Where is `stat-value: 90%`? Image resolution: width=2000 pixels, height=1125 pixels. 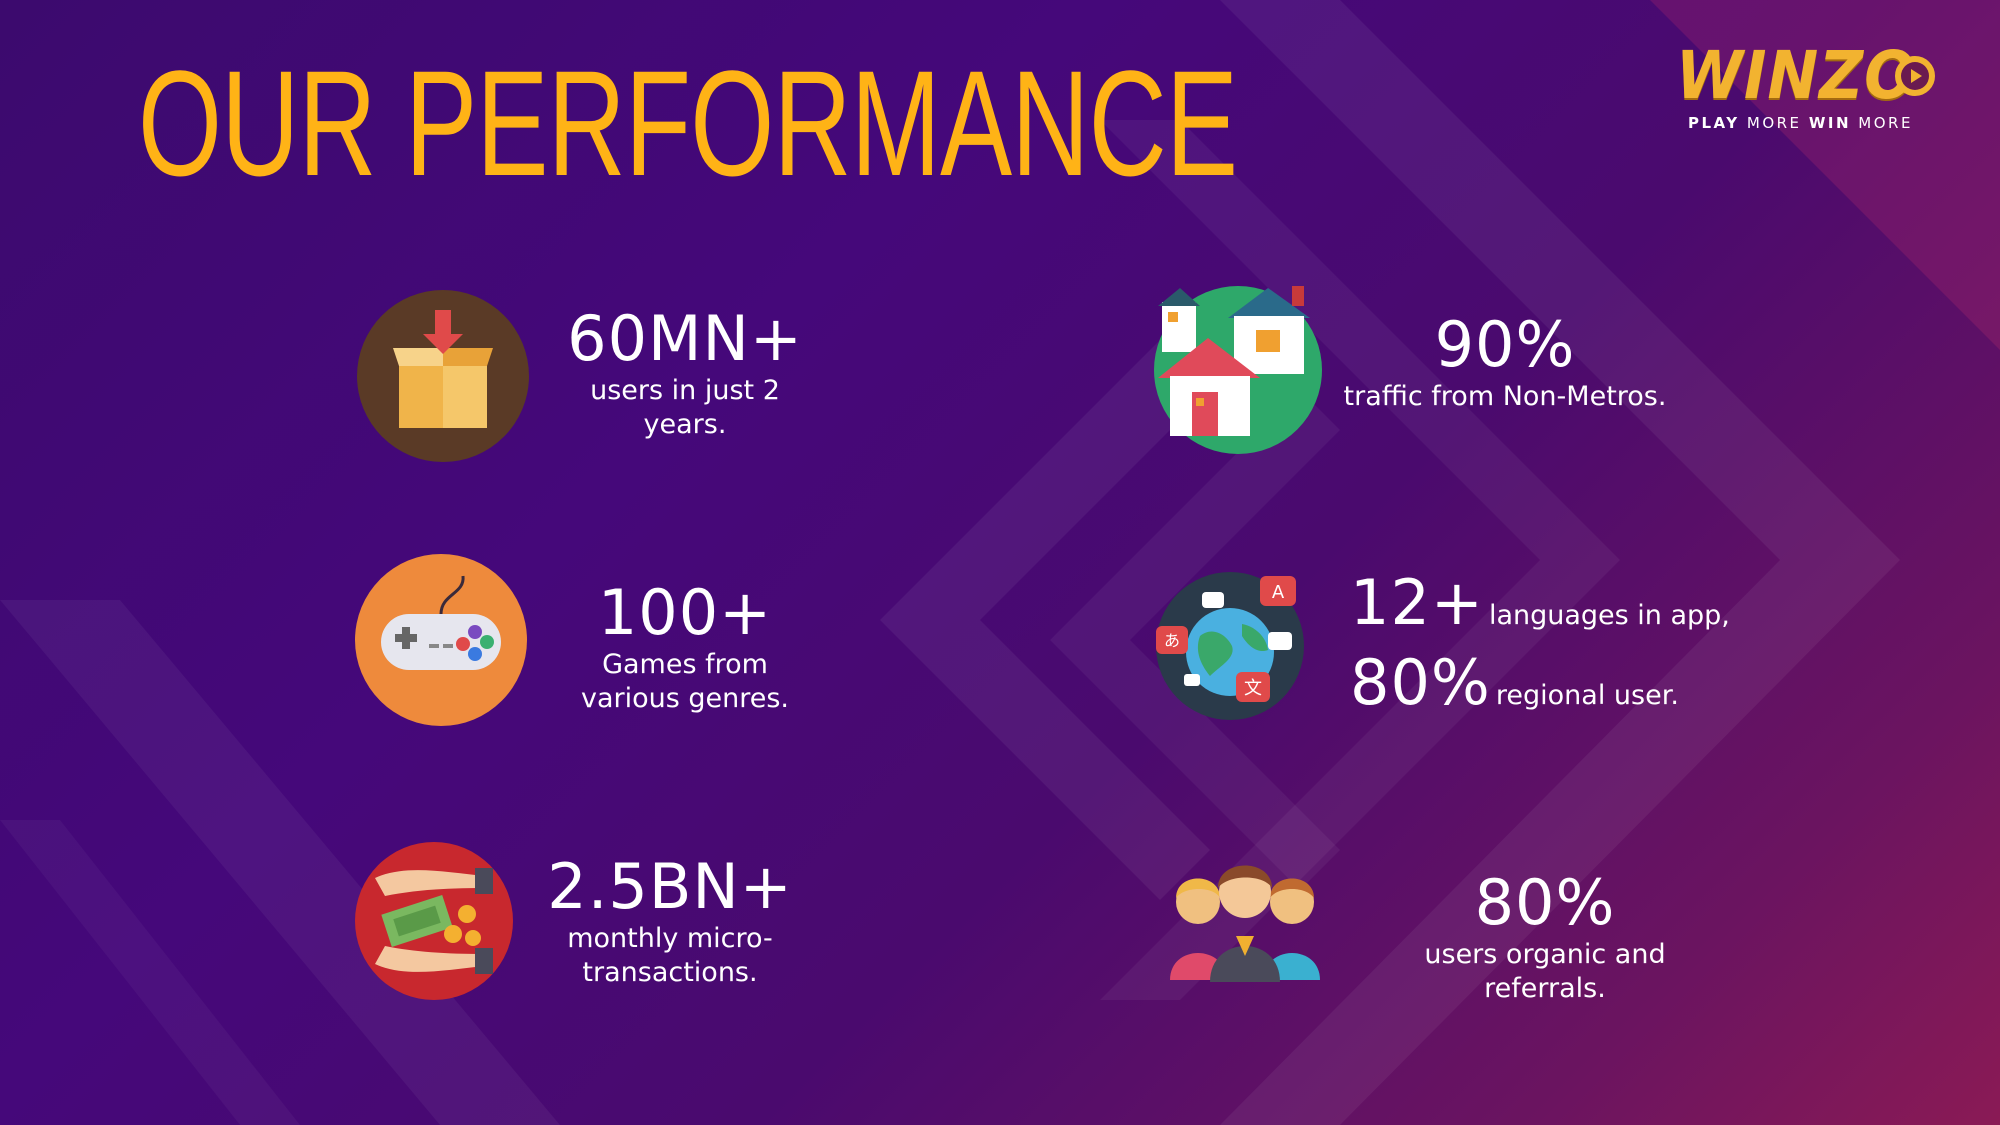
stat-value: 90% is located at coordinates (1505, 344).